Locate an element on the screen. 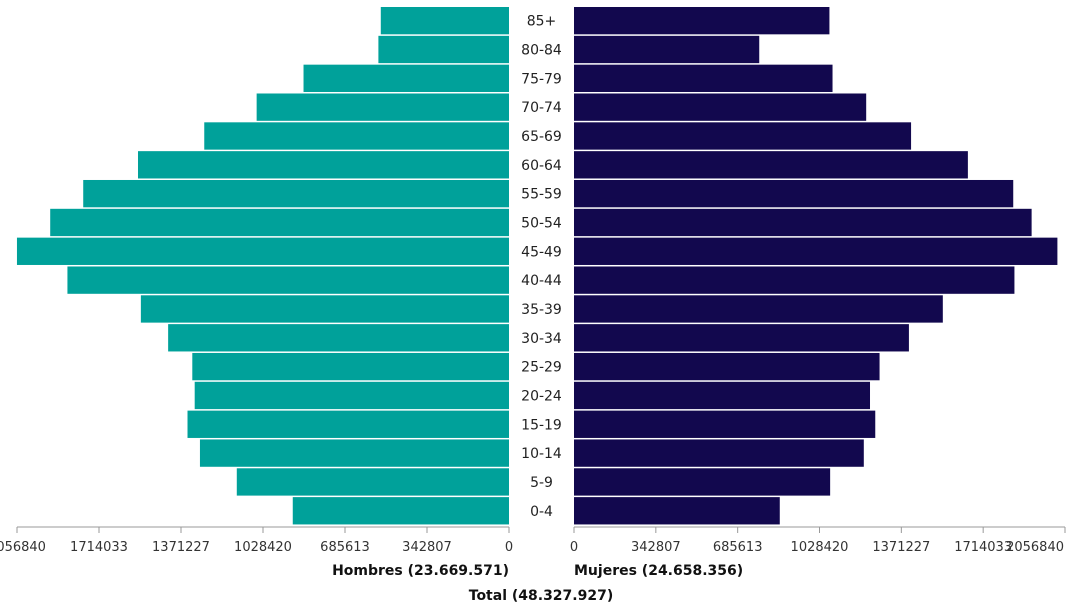 The width and height of the screenshot is (1066, 605). age-label-35-39: 35-39 is located at coordinates (541, 310).